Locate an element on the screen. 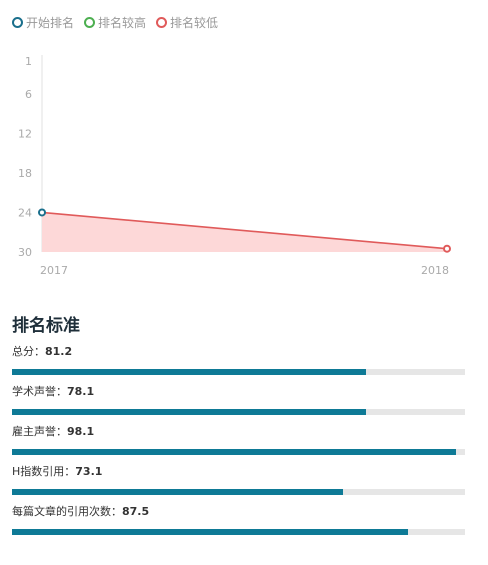 The image size is (488, 565). y-tick-label: 18 is located at coordinates (25, 173).